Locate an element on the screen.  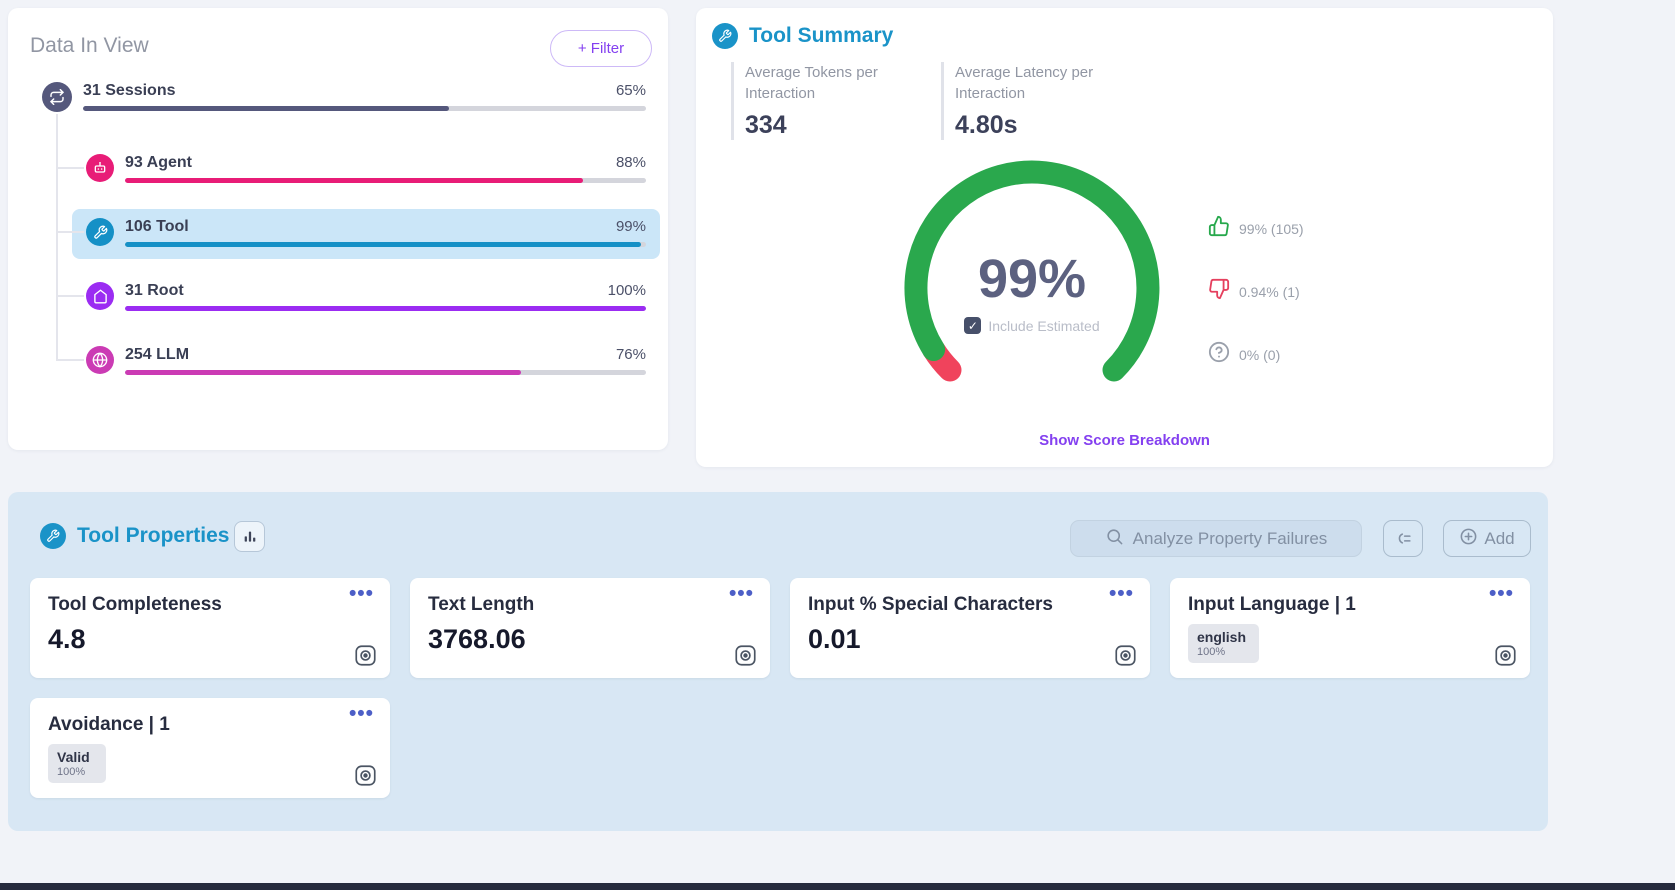
show-score-breakdown-link: Show Score Breakdown is located at coordinates (1124, 440).